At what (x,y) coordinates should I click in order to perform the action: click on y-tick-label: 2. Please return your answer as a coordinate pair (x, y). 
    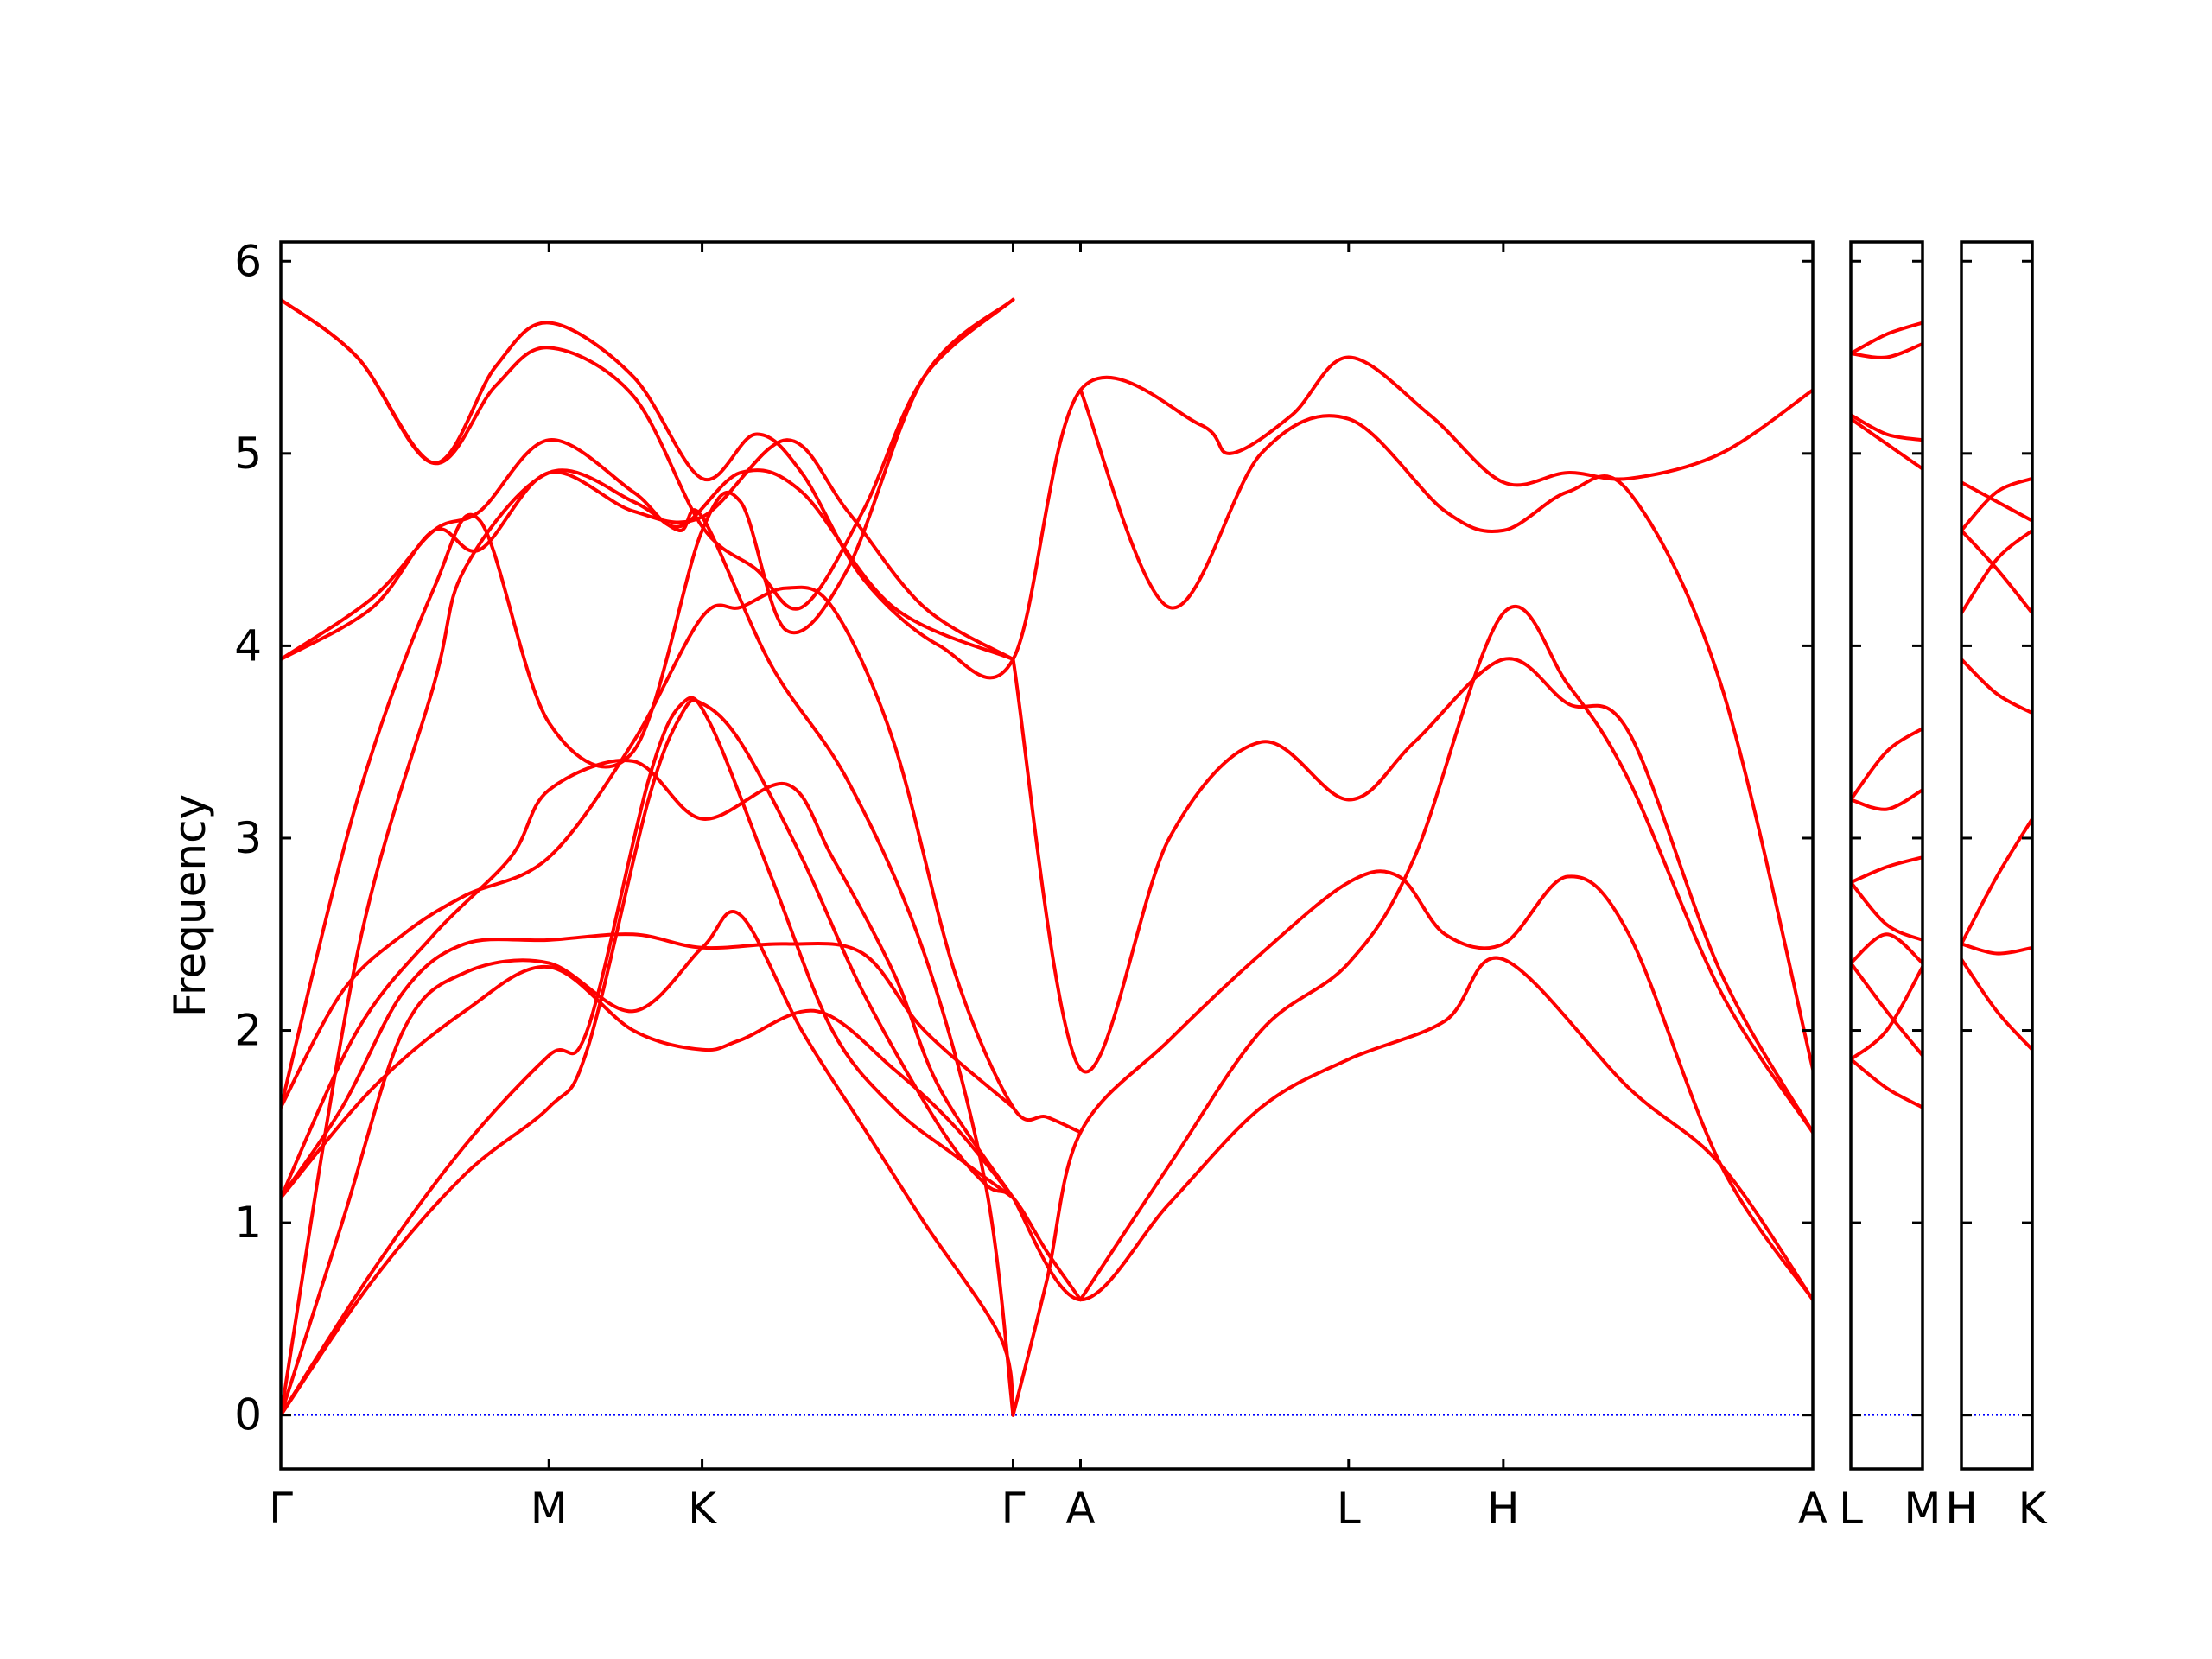
    Looking at the image, I should click on (248, 1031).